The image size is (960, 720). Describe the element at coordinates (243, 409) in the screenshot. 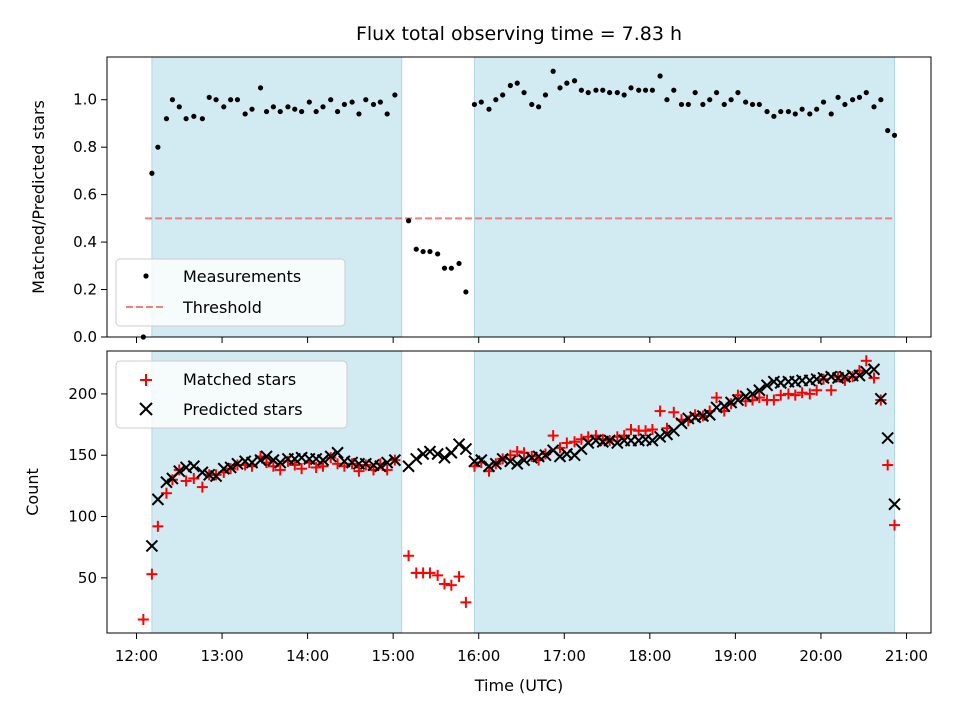

I see `legend-predicted-label: Predicted stars` at that location.